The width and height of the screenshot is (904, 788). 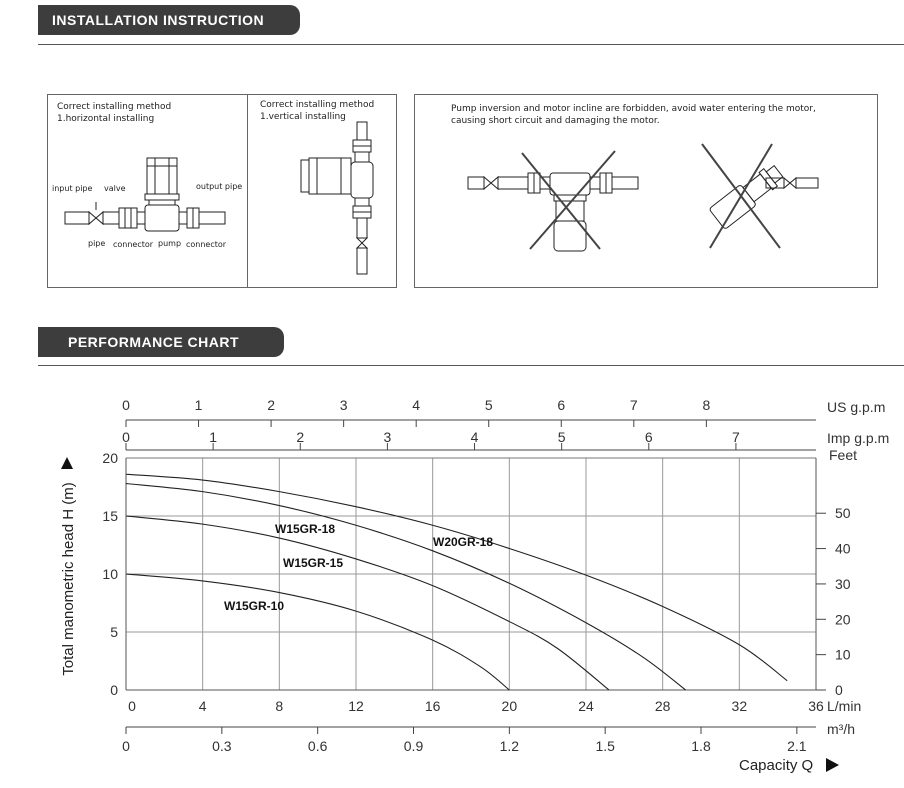 What do you see at coordinates (72, 188) in the screenshot?
I see `label-input-pipe: input pipe` at bounding box center [72, 188].